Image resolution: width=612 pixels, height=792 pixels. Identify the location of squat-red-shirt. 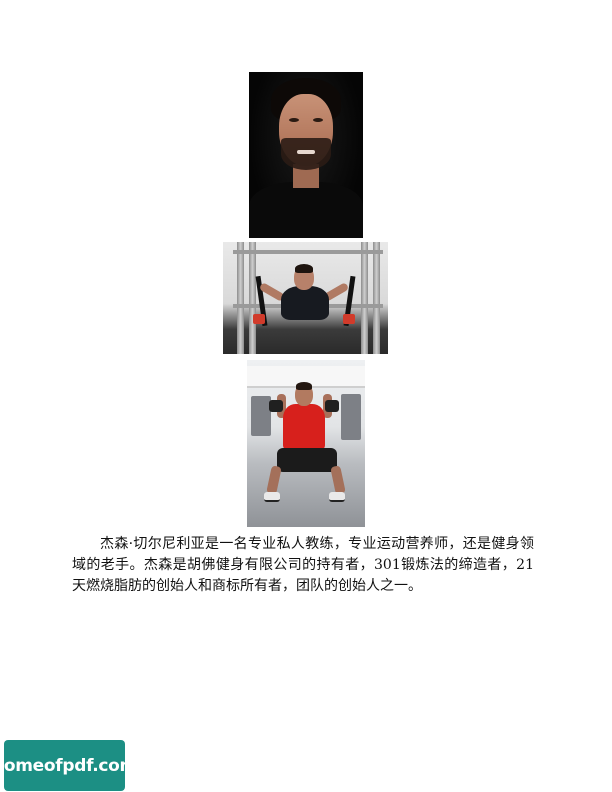
(304, 427).